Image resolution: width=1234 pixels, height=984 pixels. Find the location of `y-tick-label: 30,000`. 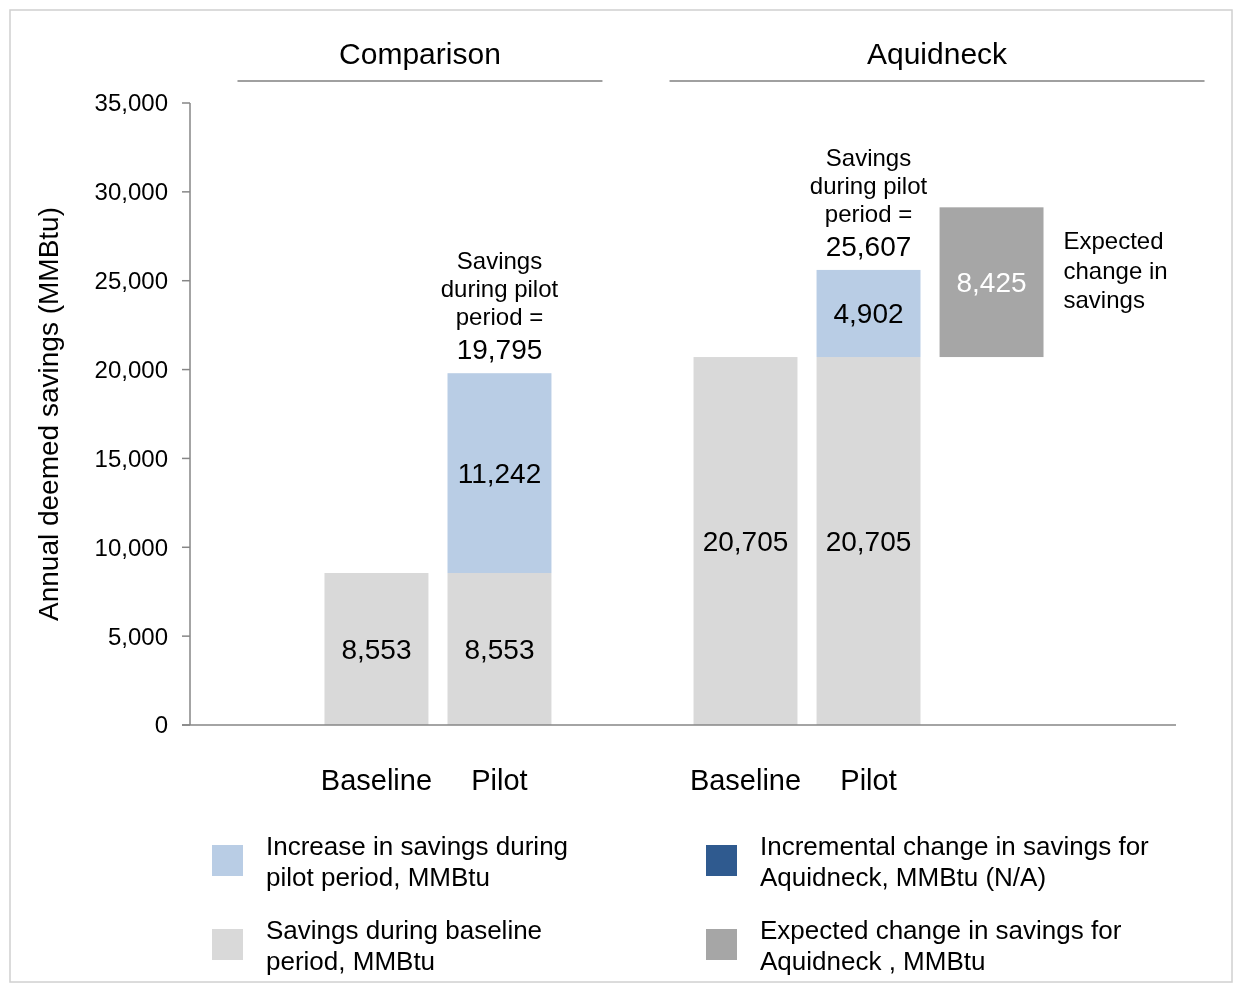

y-tick-label: 30,000 is located at coordinates (131, 192).